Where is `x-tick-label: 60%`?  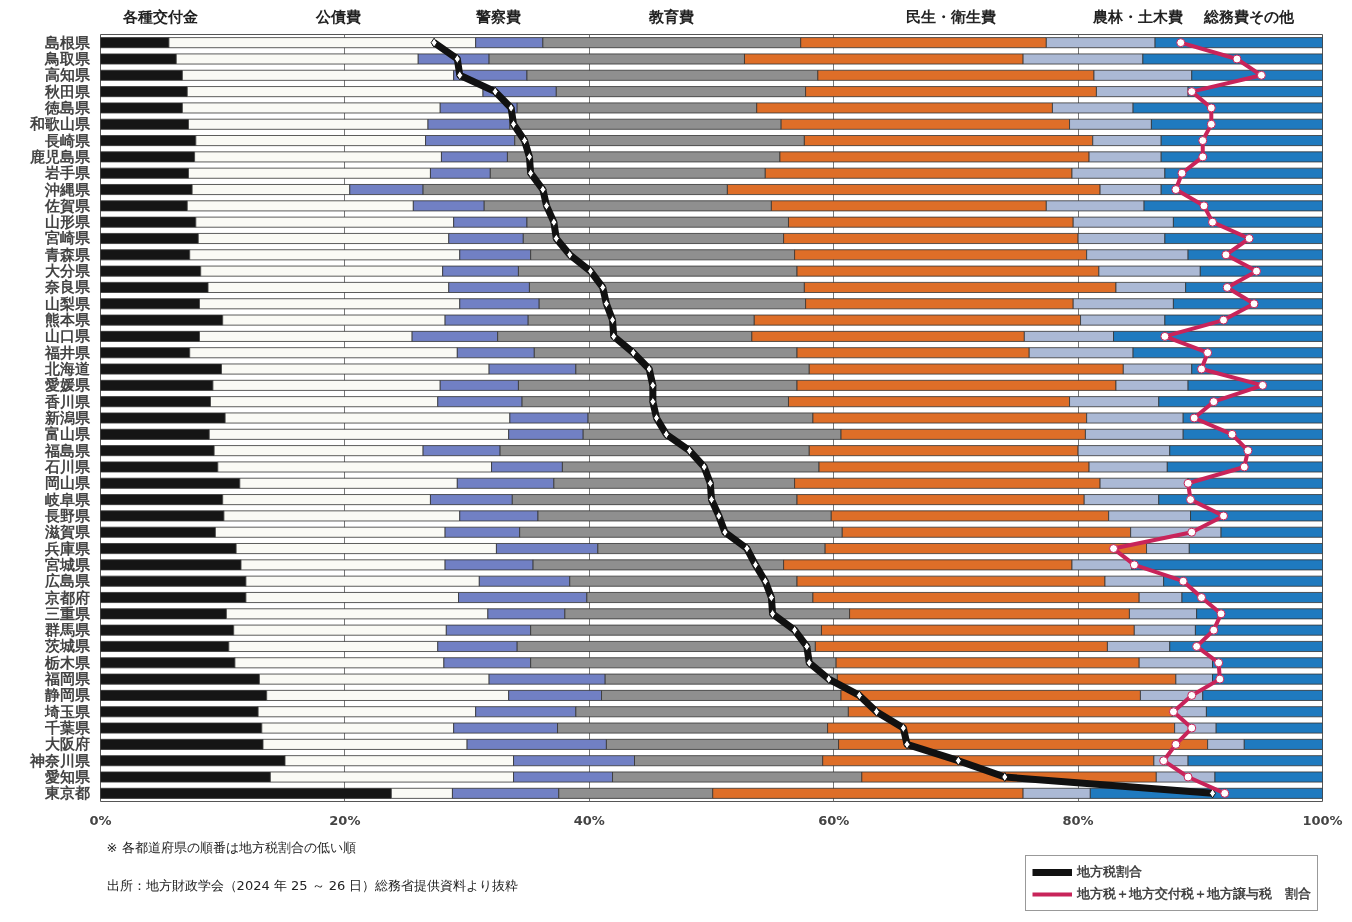 x-tick-label: 60% is located at coordinates (834, 820).